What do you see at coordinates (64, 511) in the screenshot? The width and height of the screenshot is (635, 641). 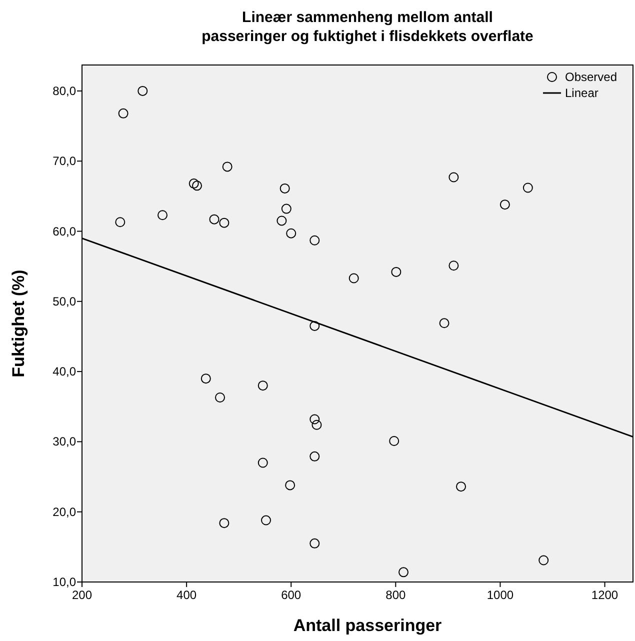 I see `y-tick-label: 20,0` at bounding box center [64, 511].